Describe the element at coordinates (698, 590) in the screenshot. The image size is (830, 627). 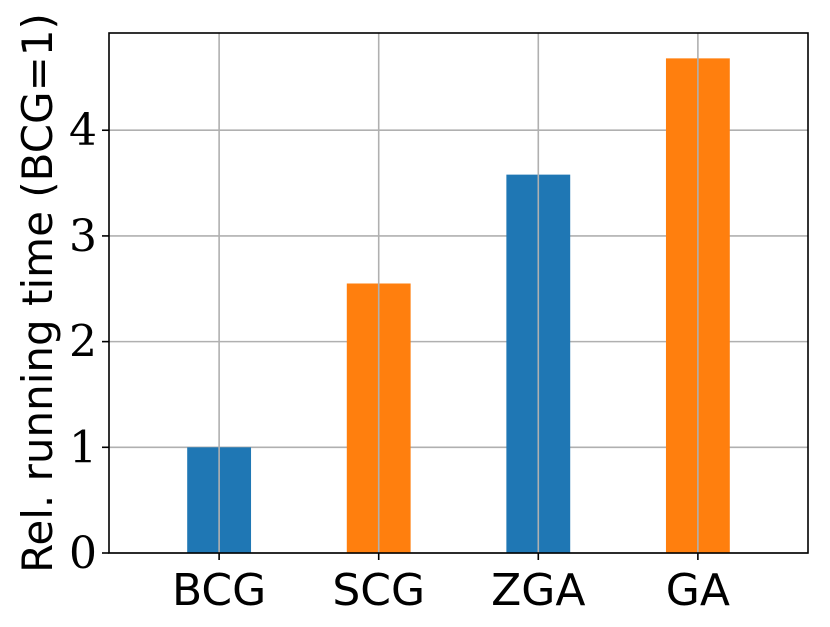
I see `x-tick-label: GA` at that location.